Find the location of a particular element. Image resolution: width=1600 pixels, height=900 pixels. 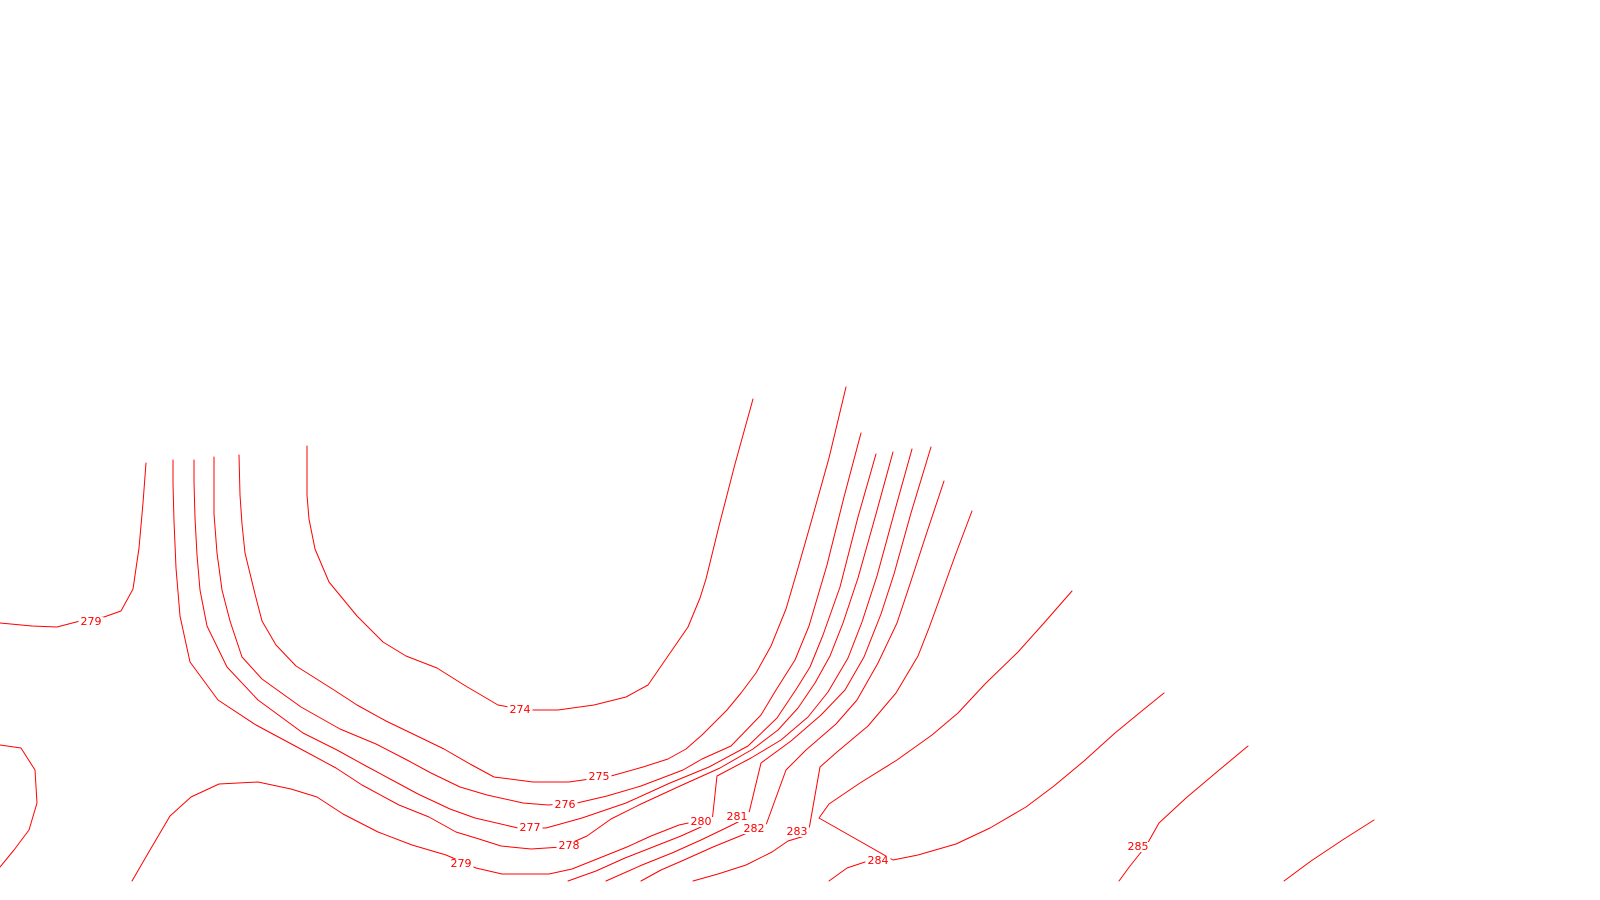

contour-label: 280 is located at coordinates (701, 821).